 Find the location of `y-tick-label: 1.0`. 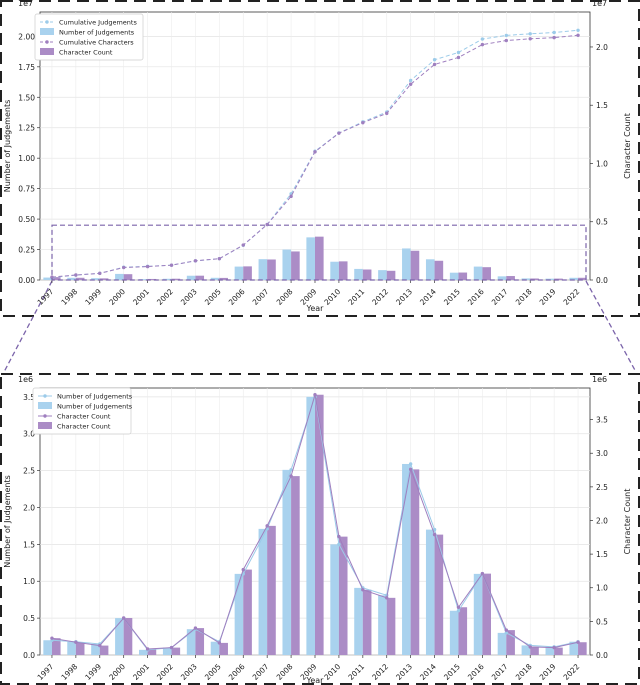

y-tick-label: 1.0 is located at coordinates (29, 581).